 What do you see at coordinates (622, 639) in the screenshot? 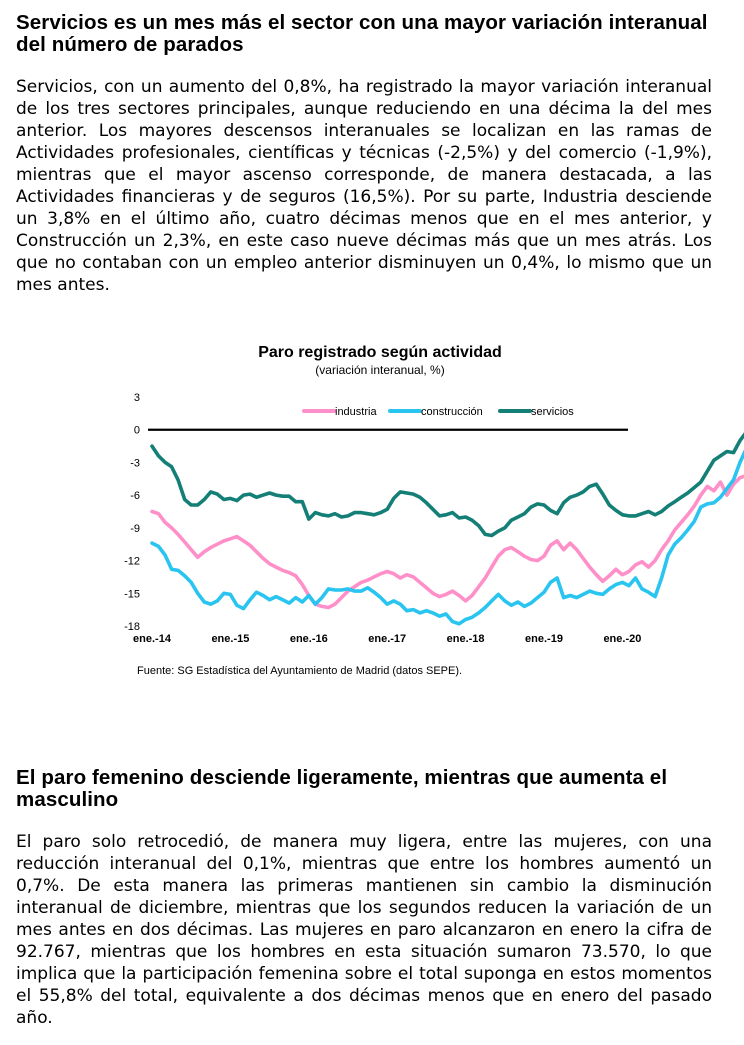
I see `x-tick-label: ene.-20` at bounding box center [622, 639].